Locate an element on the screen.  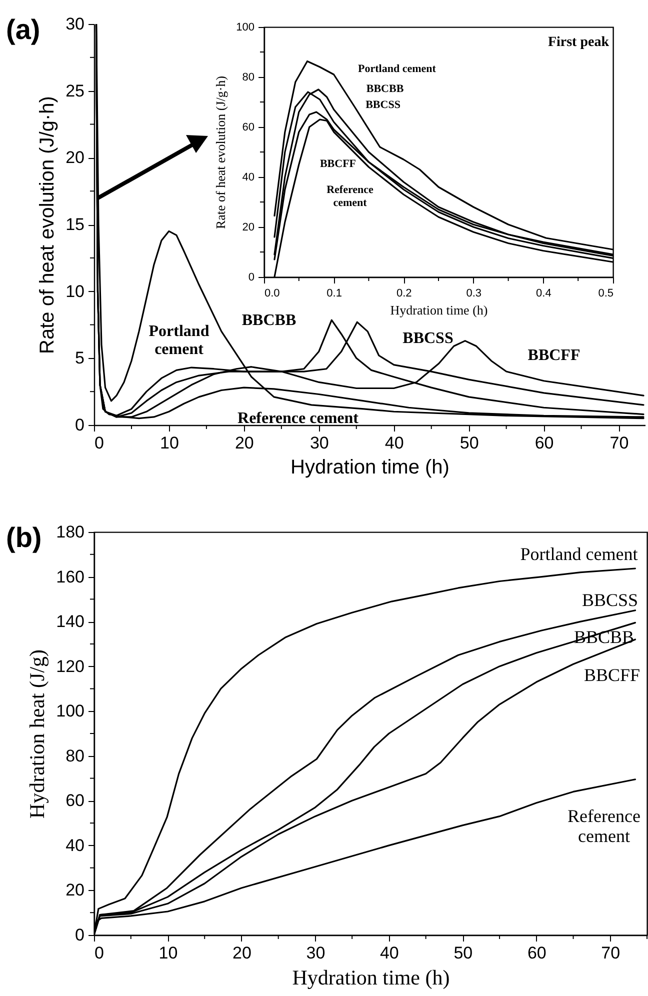
x-tick-label: 0.5 is located at coordinates (606, 294).